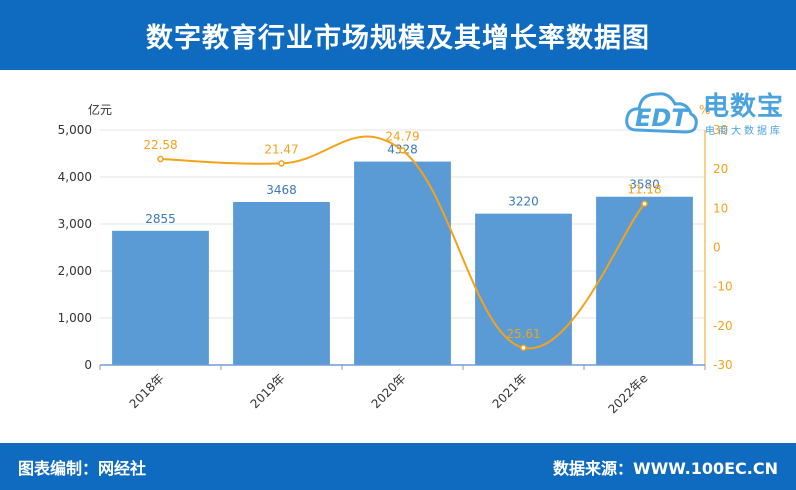  I want to click on x-tick-label: 2020年, so click(389, 391).